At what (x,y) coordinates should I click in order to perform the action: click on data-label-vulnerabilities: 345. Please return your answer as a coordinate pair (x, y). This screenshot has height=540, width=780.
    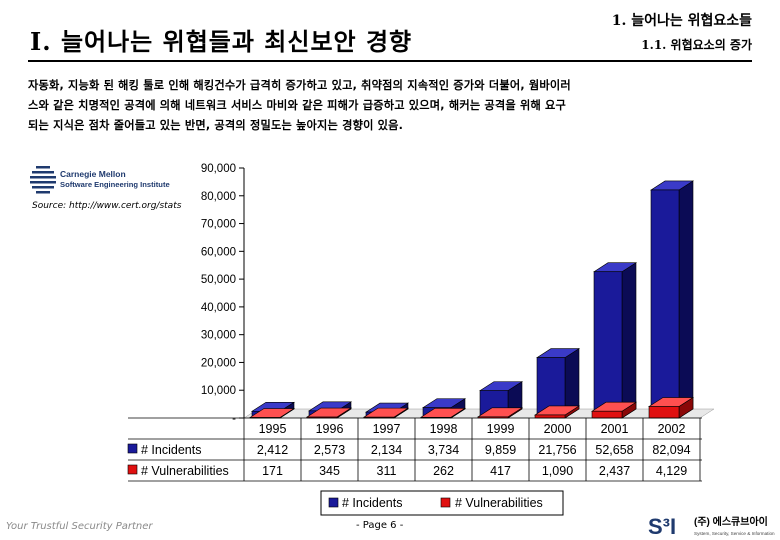
    Looking at the image, I should click on (329, 471).